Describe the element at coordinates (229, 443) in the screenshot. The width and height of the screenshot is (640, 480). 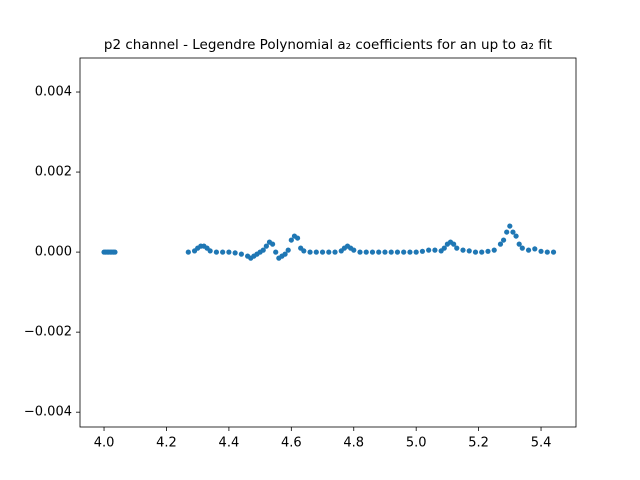
I see `x-tick-label: 4.4` at that location.